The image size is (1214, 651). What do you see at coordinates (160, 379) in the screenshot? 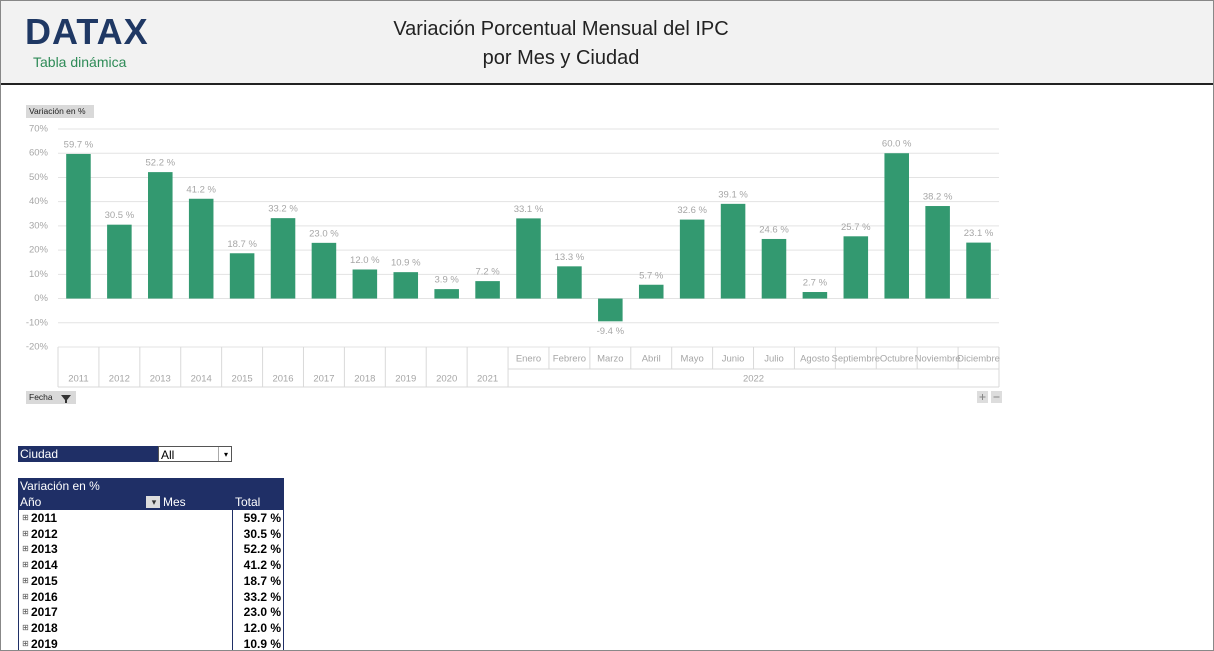
I see `x-tick-label: 2013` at bounding box center [160, 379].